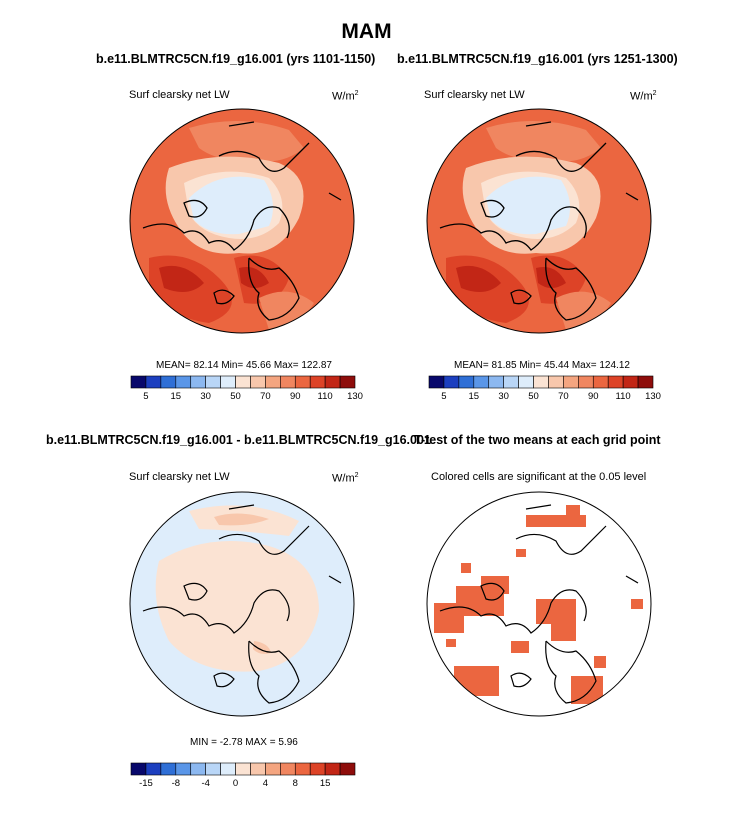 The width and height of the screenshot is (733, 822). What do you see at coordinates (295, 783) in the screenshot?
I see `colorbar-tick-label: 8` at bounding box center [295, 783].